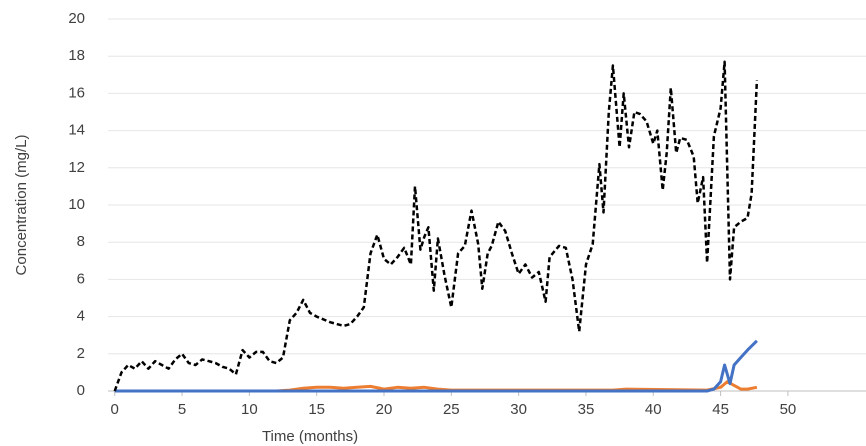 This screenshot has height=446, width=866. Describe the element at coordinates (720, 409) in the screenshot. I see `x-tick-label: 45` at that location.